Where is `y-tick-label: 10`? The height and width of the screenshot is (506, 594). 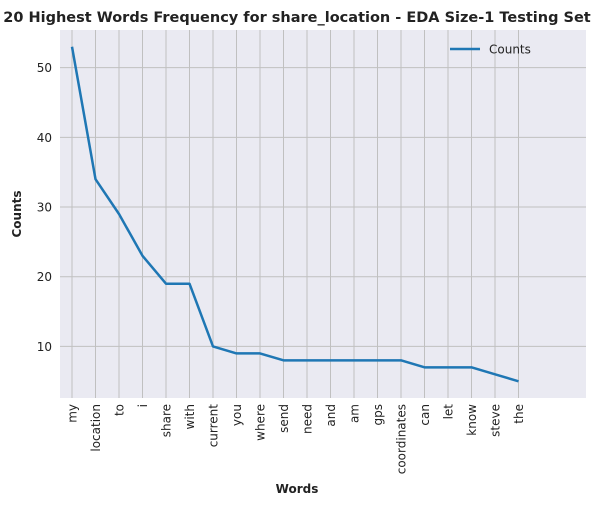
y-tick-label: 10 is located at coordinates (44, 347).